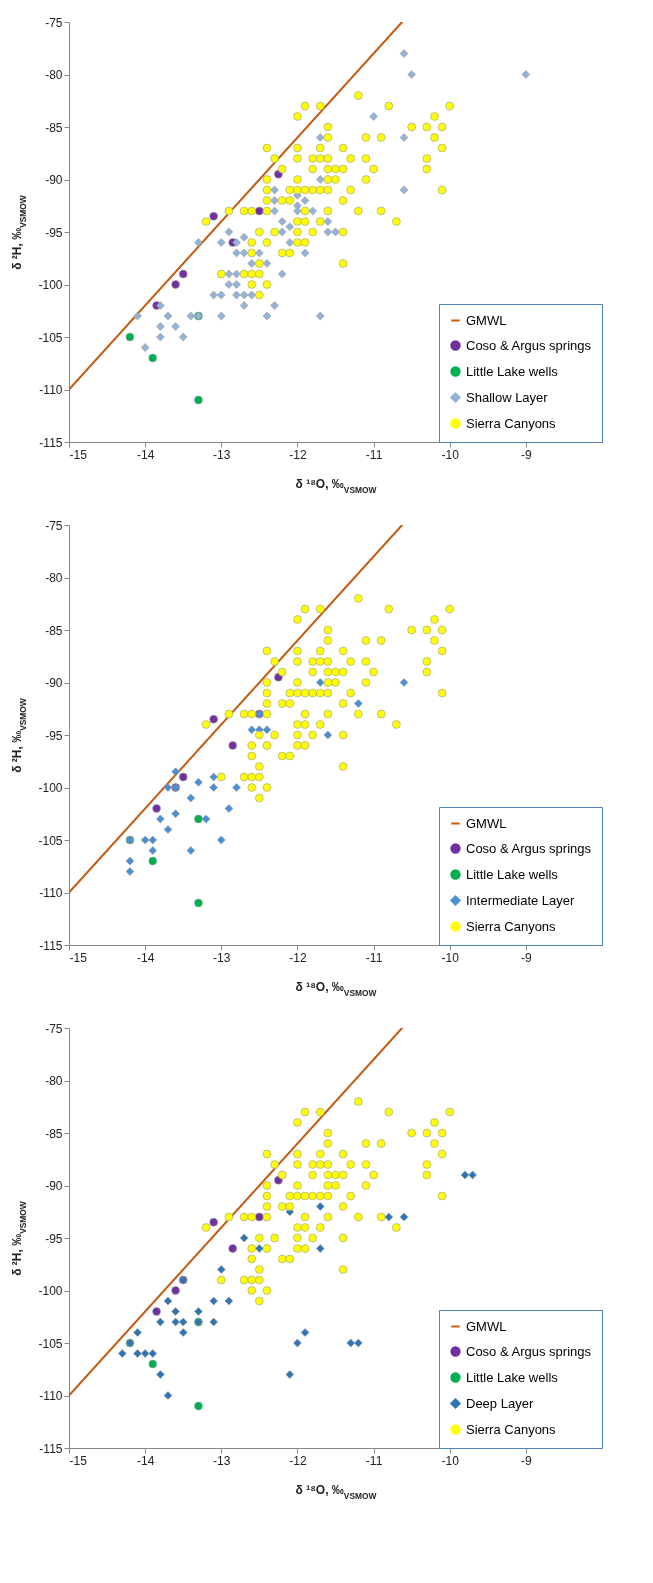  What do you see at coordinates (507, 397) in the screenshot?
I see `legend-label: Shallow Layer` at bounding box center [507, 397].